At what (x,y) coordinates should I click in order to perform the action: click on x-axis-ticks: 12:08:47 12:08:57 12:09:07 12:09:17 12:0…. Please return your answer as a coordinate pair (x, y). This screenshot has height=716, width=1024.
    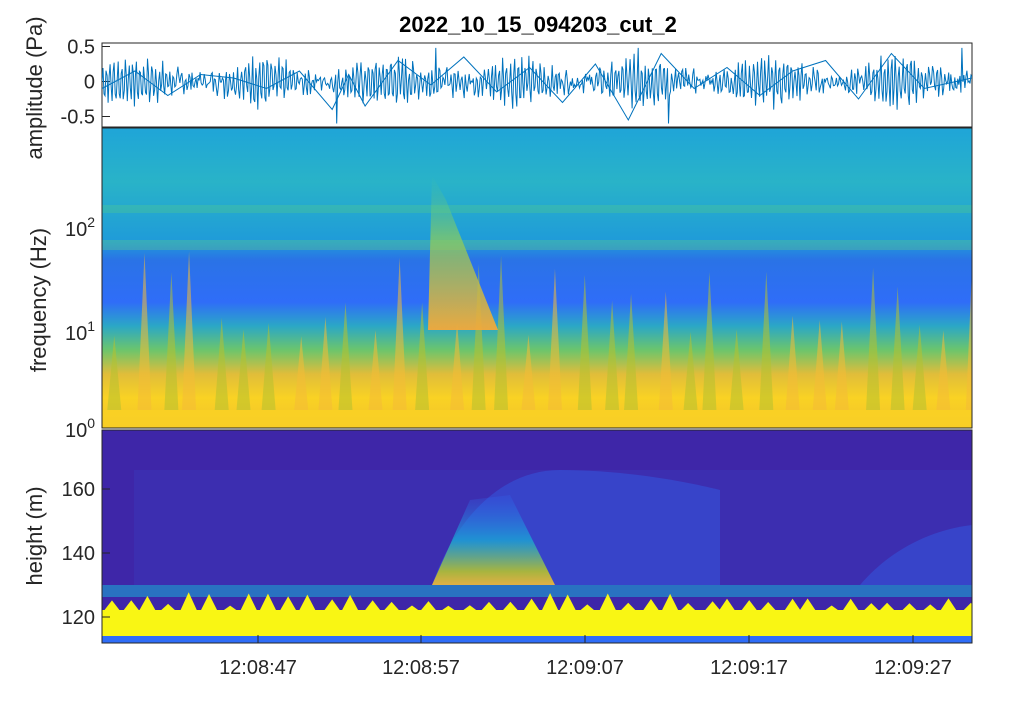
    Looking at the image, I should click on (585, 657).